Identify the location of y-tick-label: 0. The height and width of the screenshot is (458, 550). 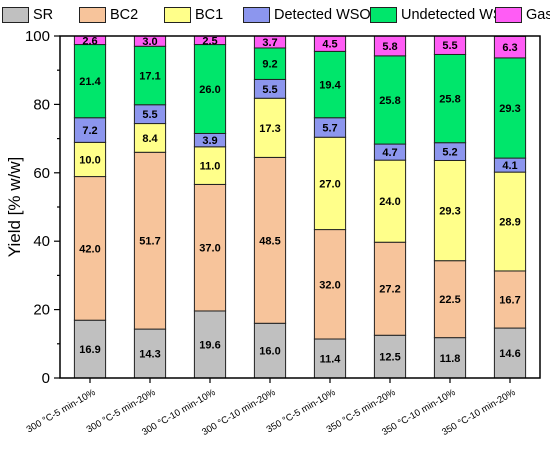
(46, 378).